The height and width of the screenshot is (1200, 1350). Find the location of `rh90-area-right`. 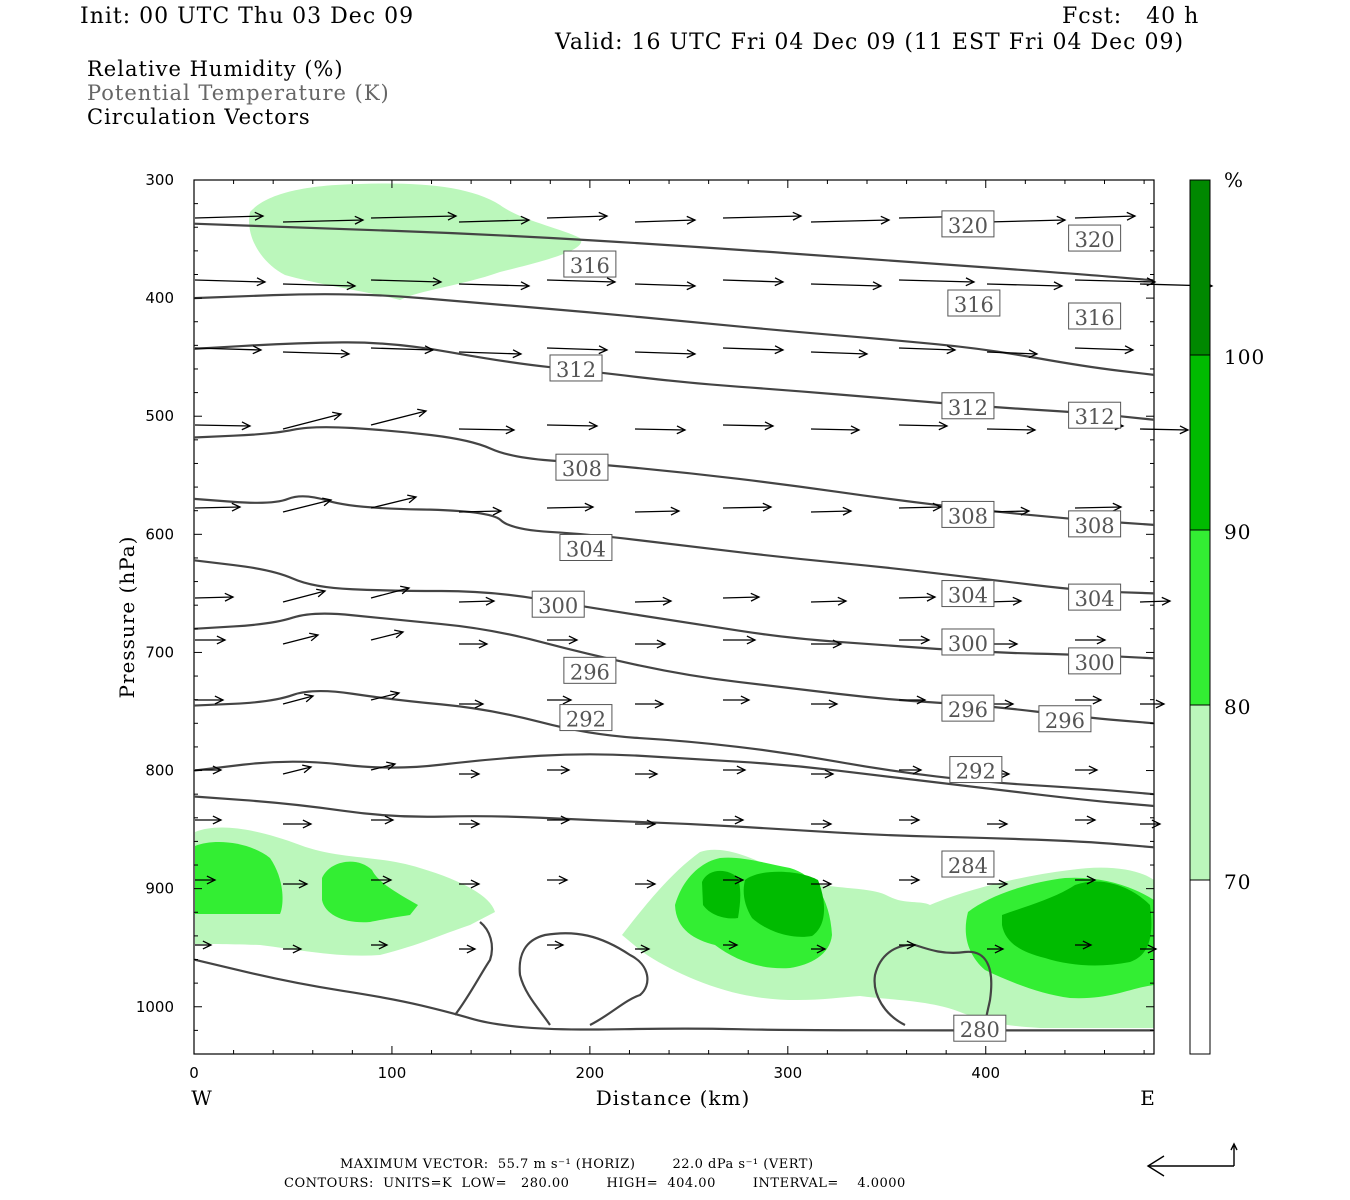

rh90-area-right is located at coordinates (1077, 923).